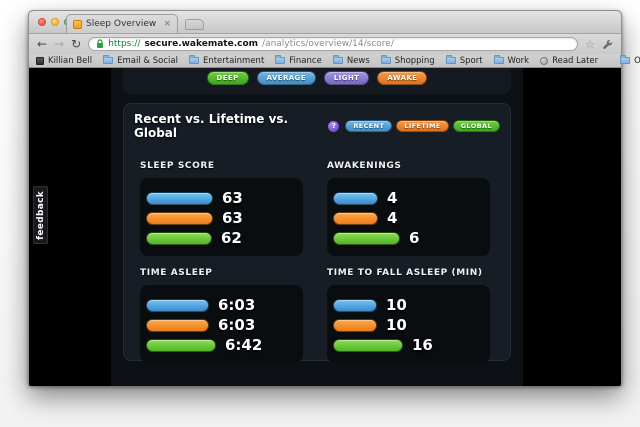 Image resolution: width=640 pixels, height=427 pixels. What do you see at coordinates (305, 60) in the screenshot?
I see `bookmark-label: Finance` at bounding box center [305, 60].